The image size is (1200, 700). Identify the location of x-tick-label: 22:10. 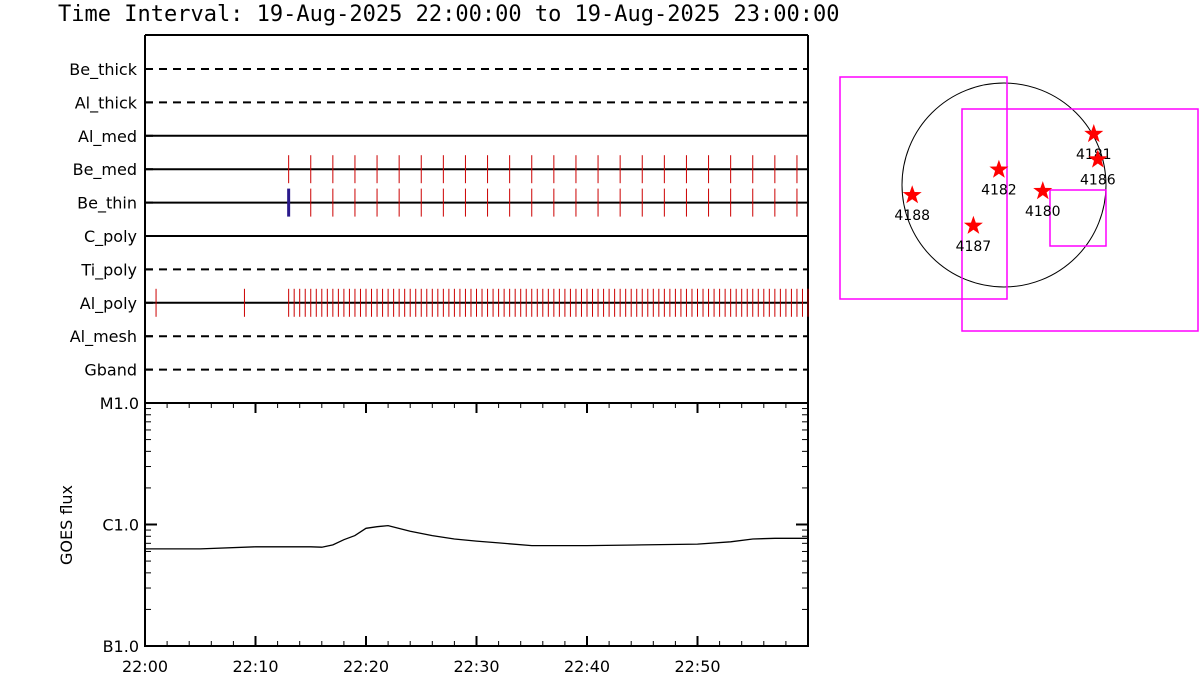
(255, 666).